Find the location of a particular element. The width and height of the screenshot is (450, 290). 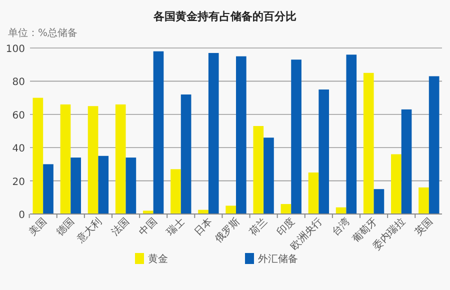

x-tick-label: 俄罗斯 is located at coordinates (227, 231).